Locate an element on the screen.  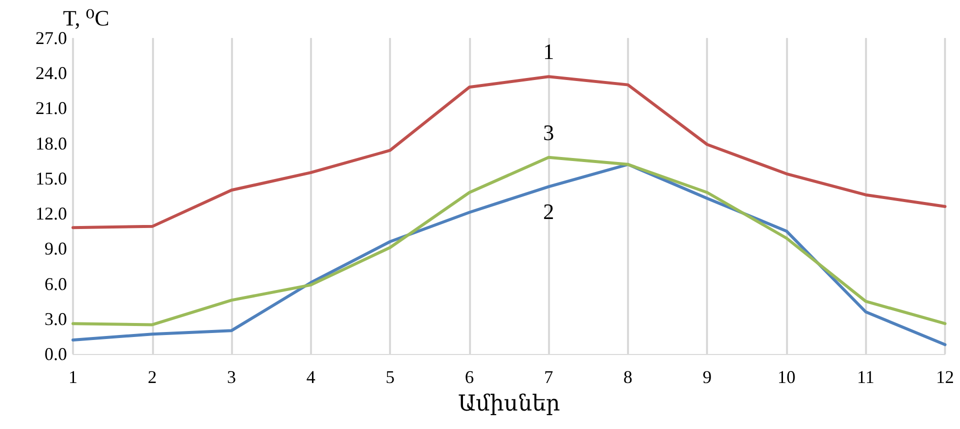
y-tick-label: 24.0 is located at coordinates (51, 73).